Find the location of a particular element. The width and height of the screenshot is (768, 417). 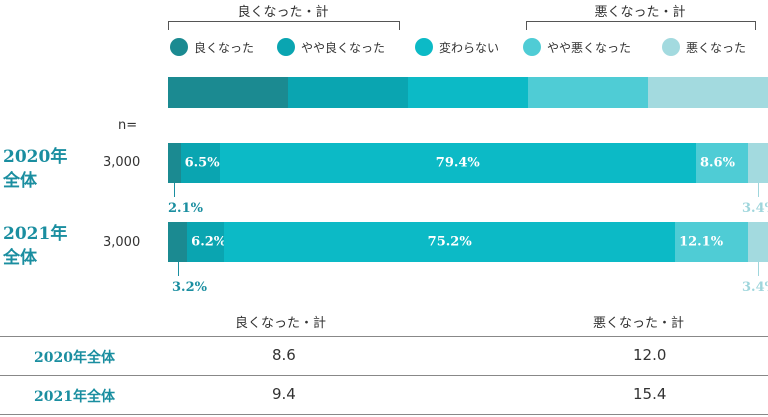

table-header-worse: 悪くなった・計 is located at coordinates (639, 323).